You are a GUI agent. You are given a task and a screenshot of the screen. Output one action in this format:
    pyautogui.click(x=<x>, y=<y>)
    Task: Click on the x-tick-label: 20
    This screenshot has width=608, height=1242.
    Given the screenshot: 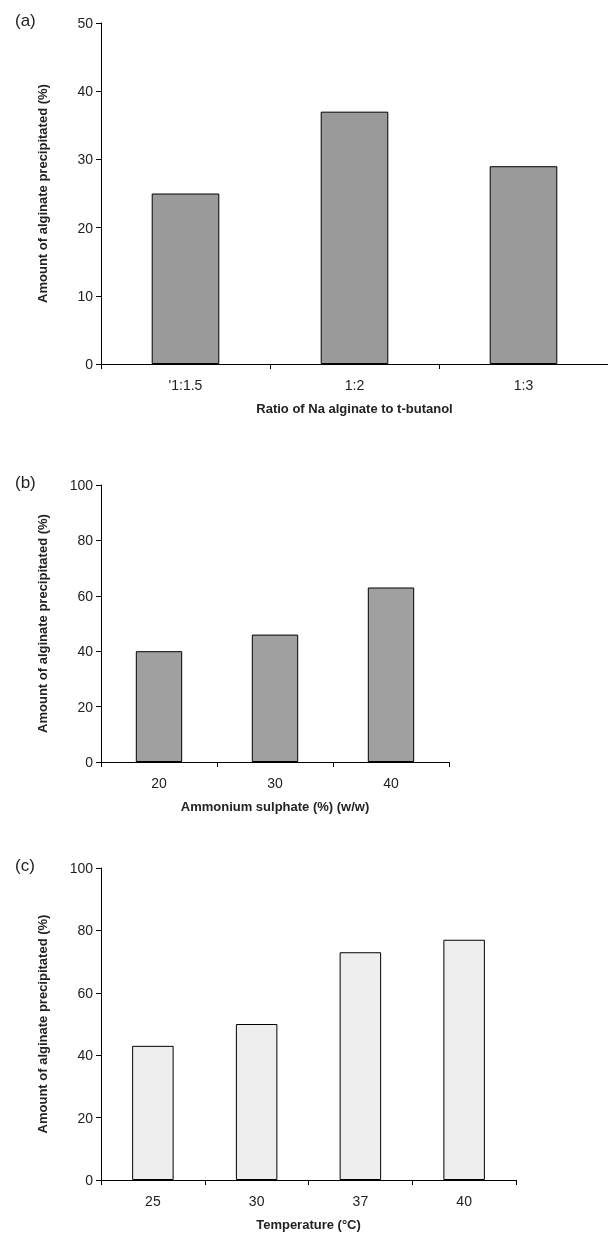 What is the action you would take?
    pyautogui.click(x=159, y=783)
    